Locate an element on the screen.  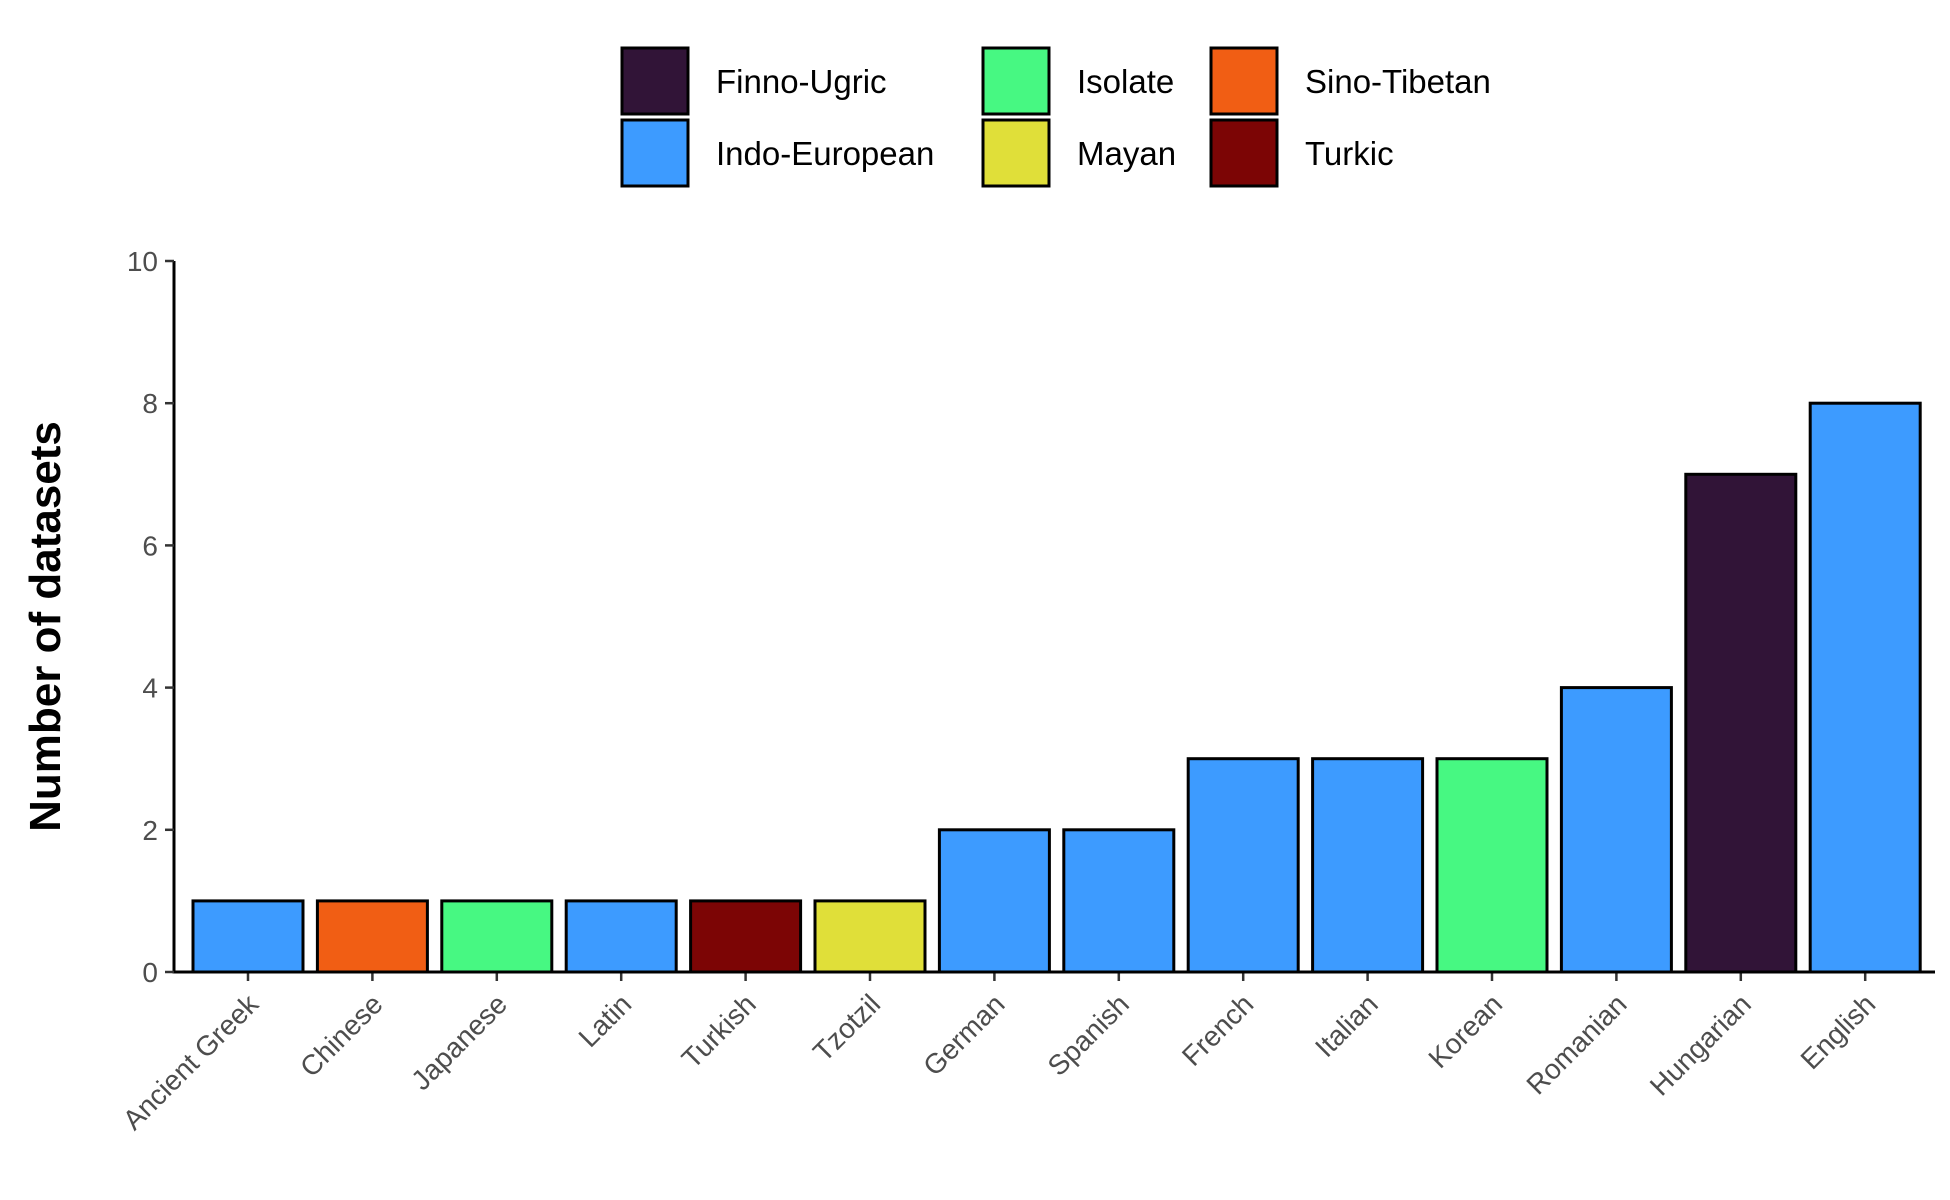
x-tick-label-spanish: Spanish is located at coordinates (1088, 1034).